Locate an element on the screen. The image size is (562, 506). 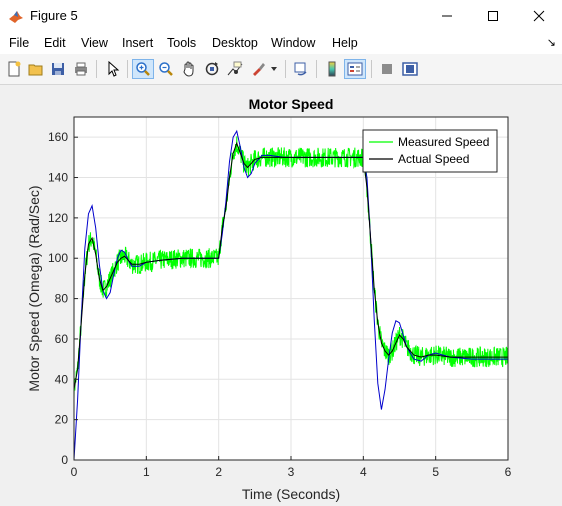
colorbar-button is located at coordinates (332, 69).